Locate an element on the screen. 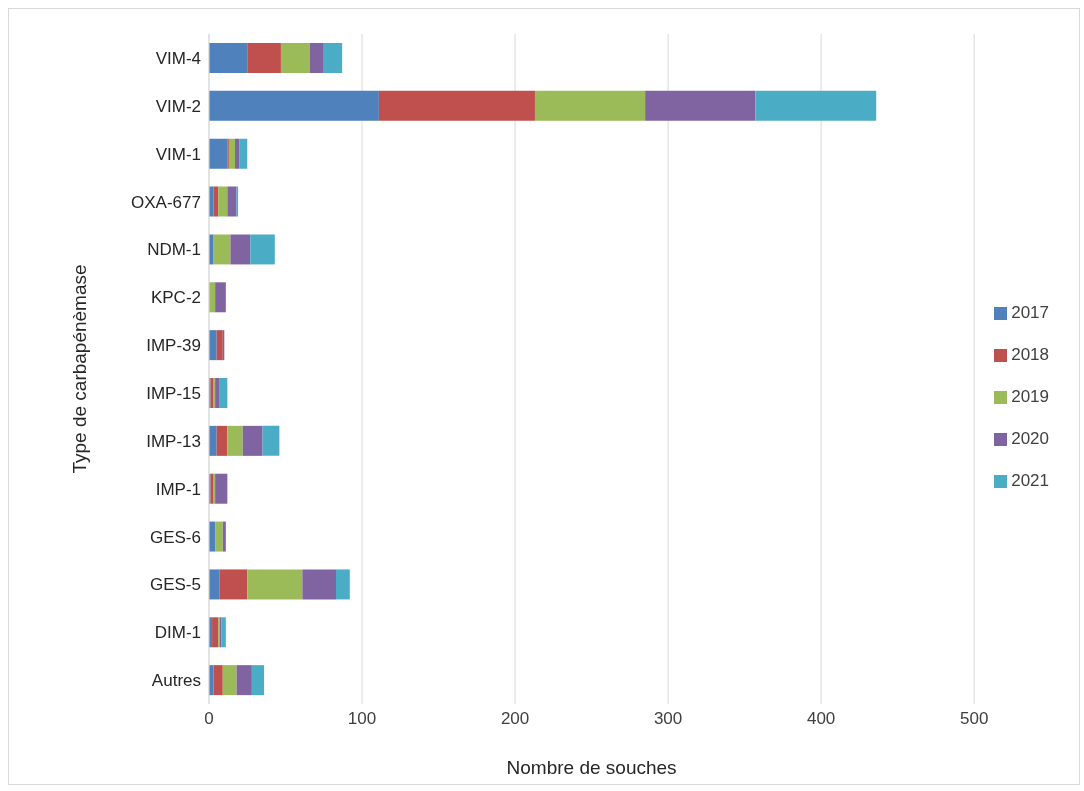  x-tick-label: 200 is located at coordinates (515, 719).